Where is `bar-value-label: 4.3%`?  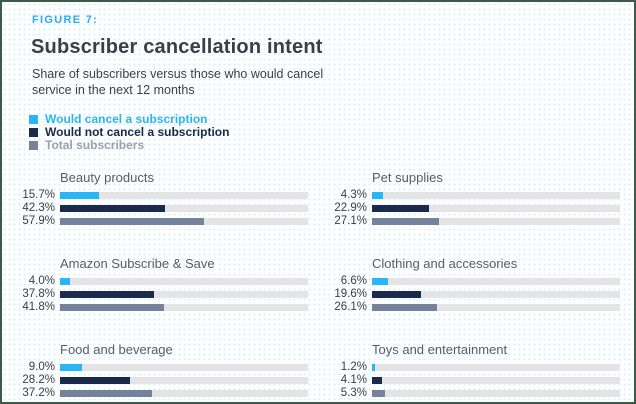 bar-value-label: 4.3% is located at coordinates (353, 195).